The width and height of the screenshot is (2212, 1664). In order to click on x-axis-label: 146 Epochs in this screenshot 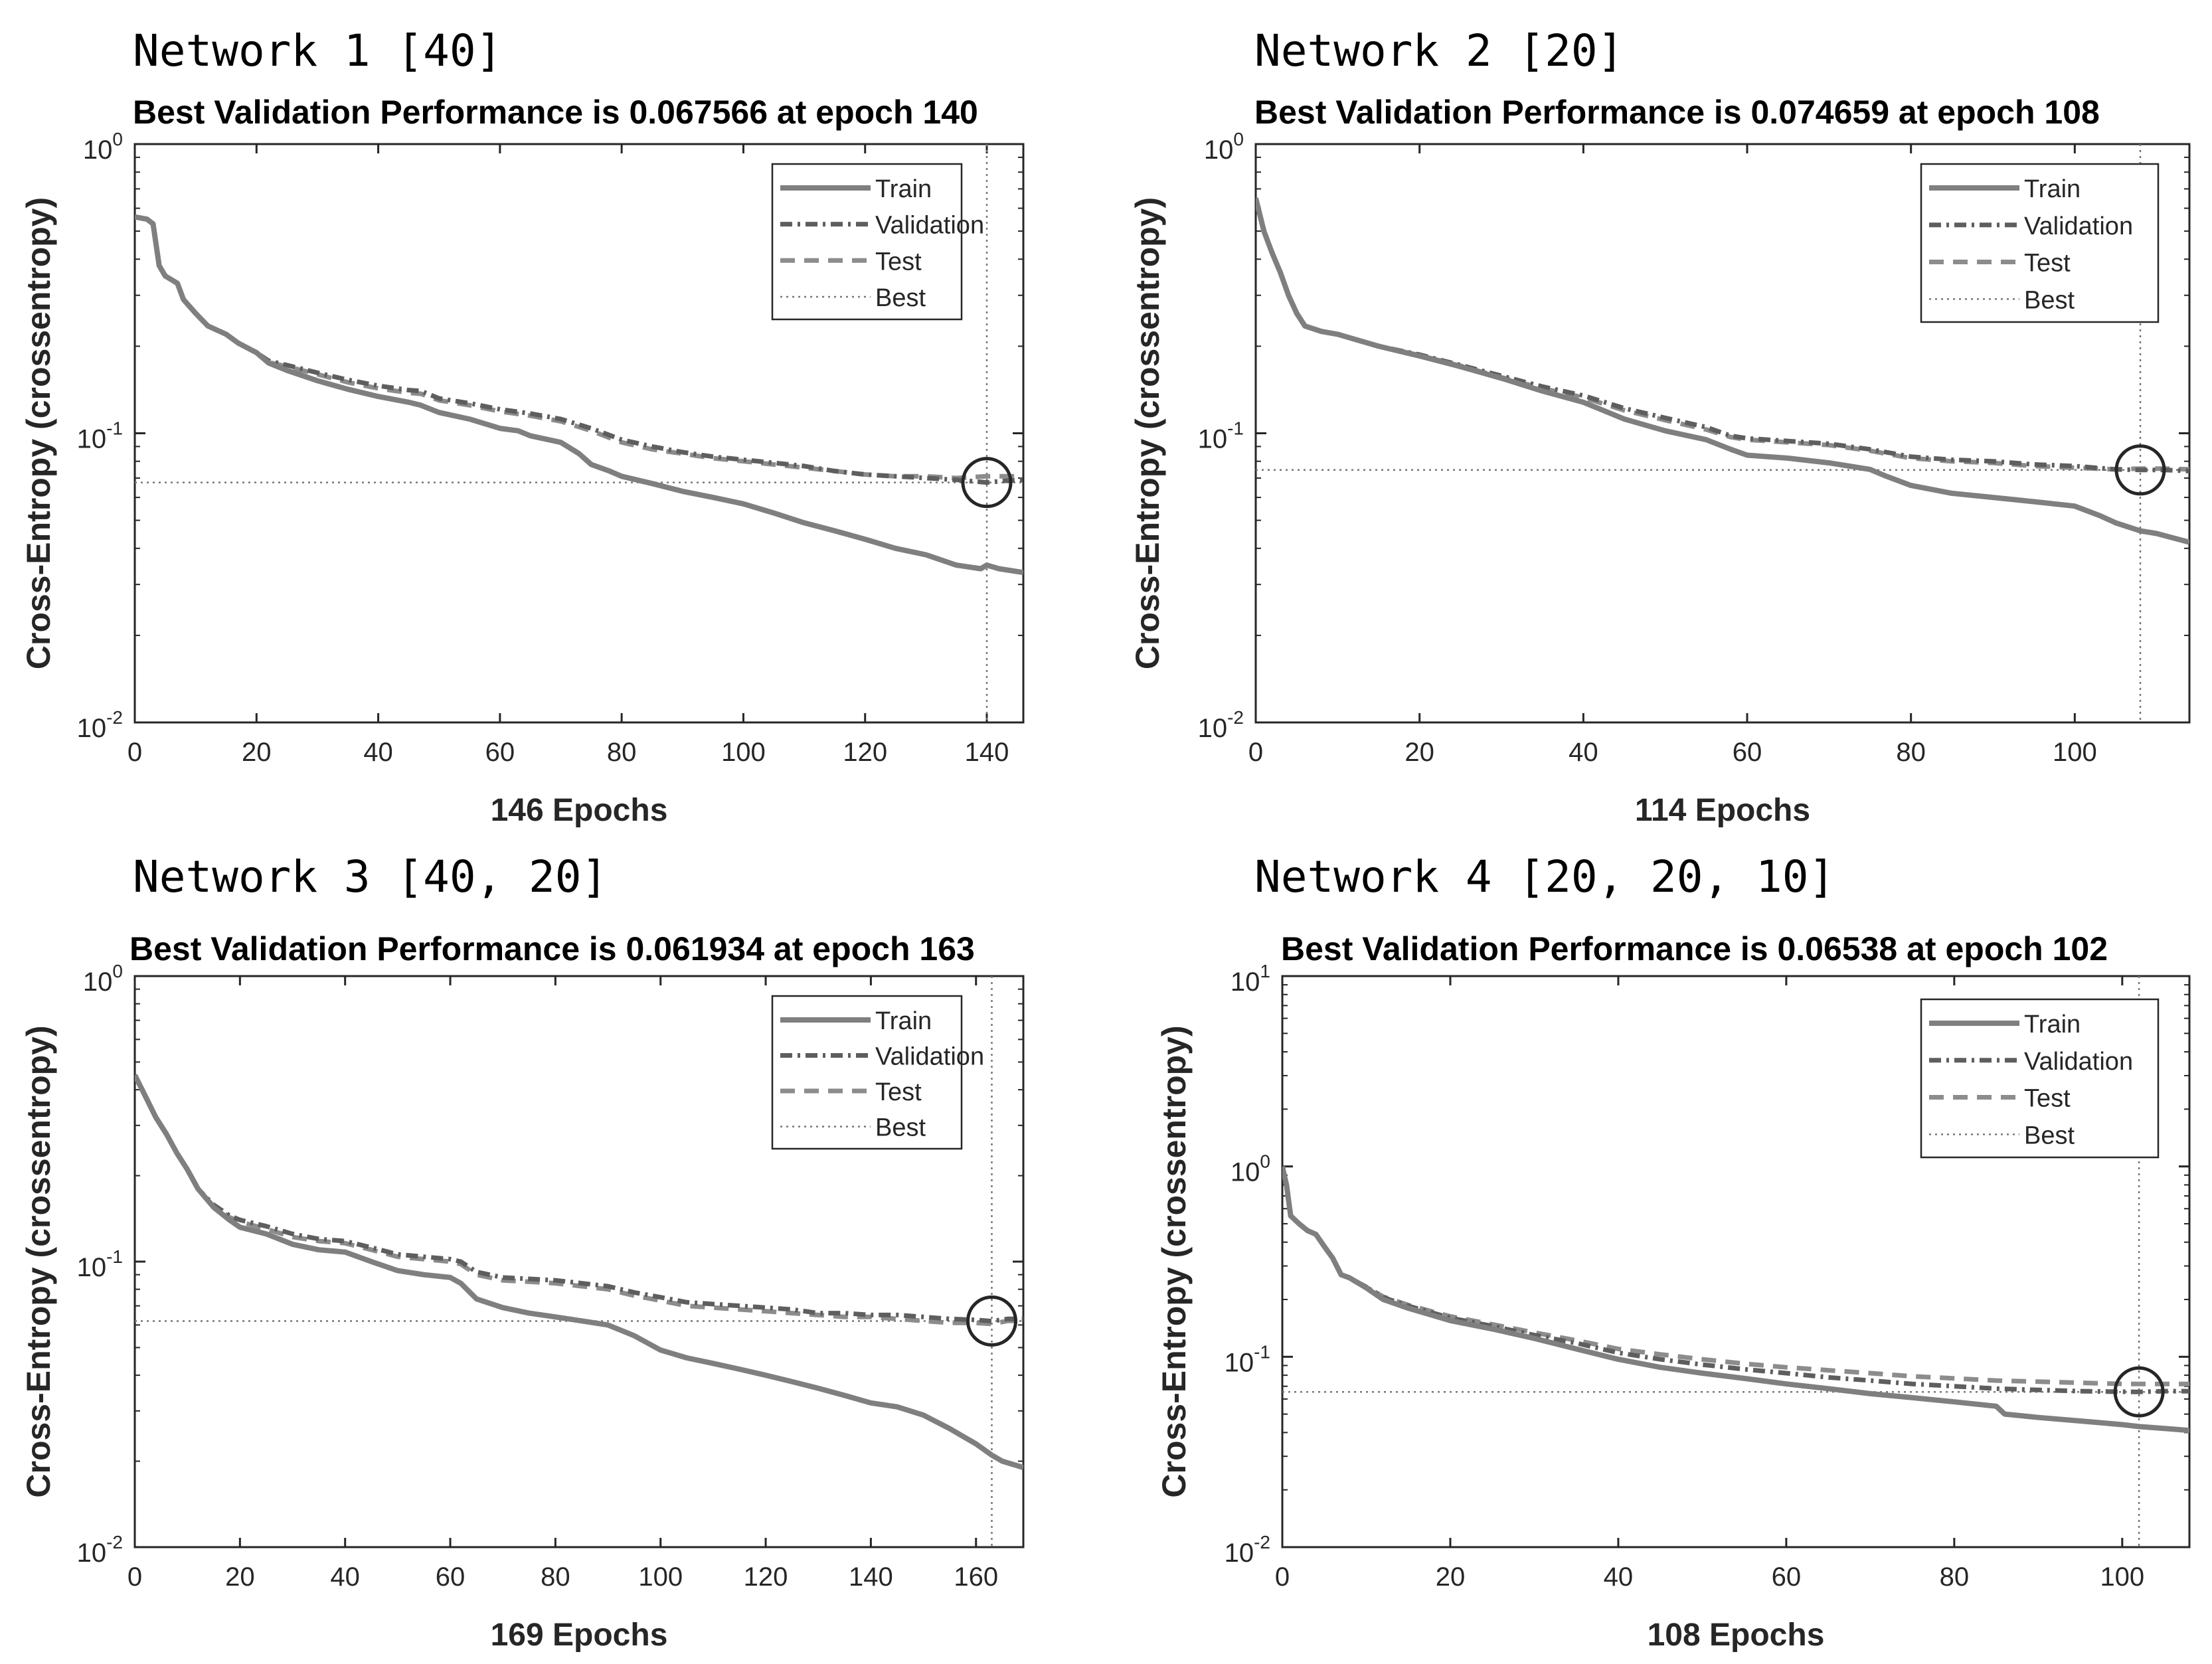, I will do `click(579, 810)`.